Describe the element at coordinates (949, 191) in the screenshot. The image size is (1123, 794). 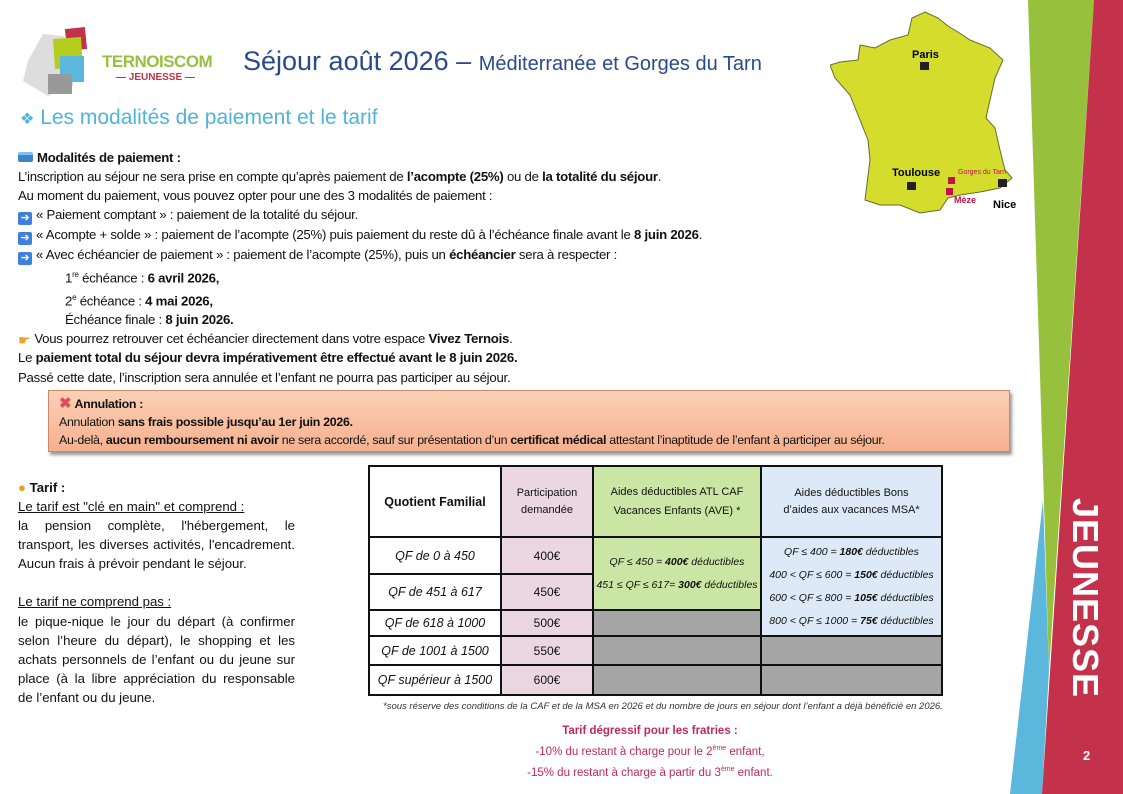
I see `marker-meze` at that location.